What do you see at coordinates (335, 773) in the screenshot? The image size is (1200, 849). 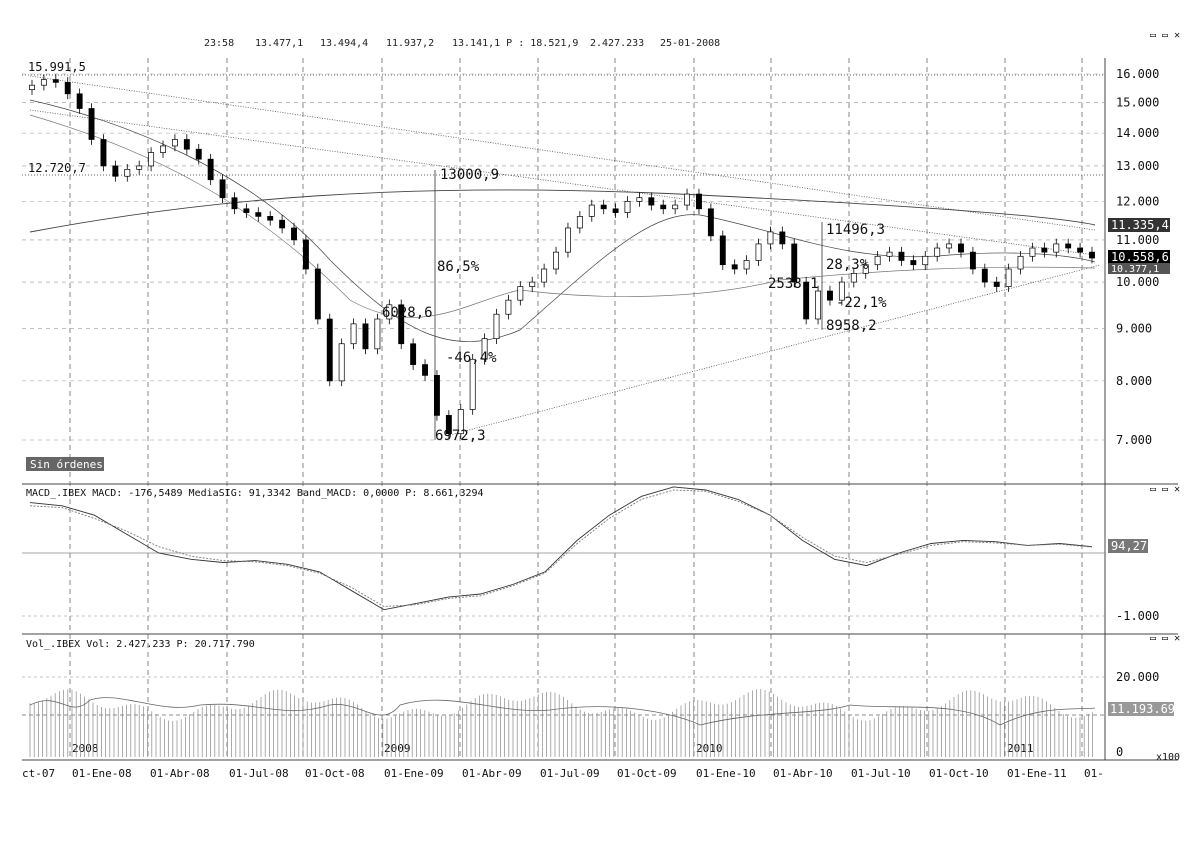 I see `x-tick-label: 01-Oct-08` at bounding box center [335, 773].